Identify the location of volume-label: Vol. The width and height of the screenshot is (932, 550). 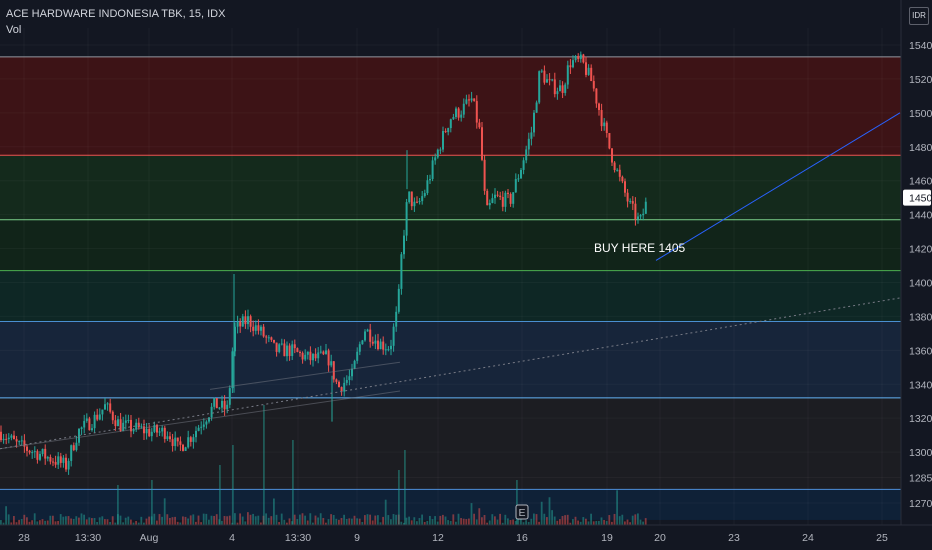
(14, 30).